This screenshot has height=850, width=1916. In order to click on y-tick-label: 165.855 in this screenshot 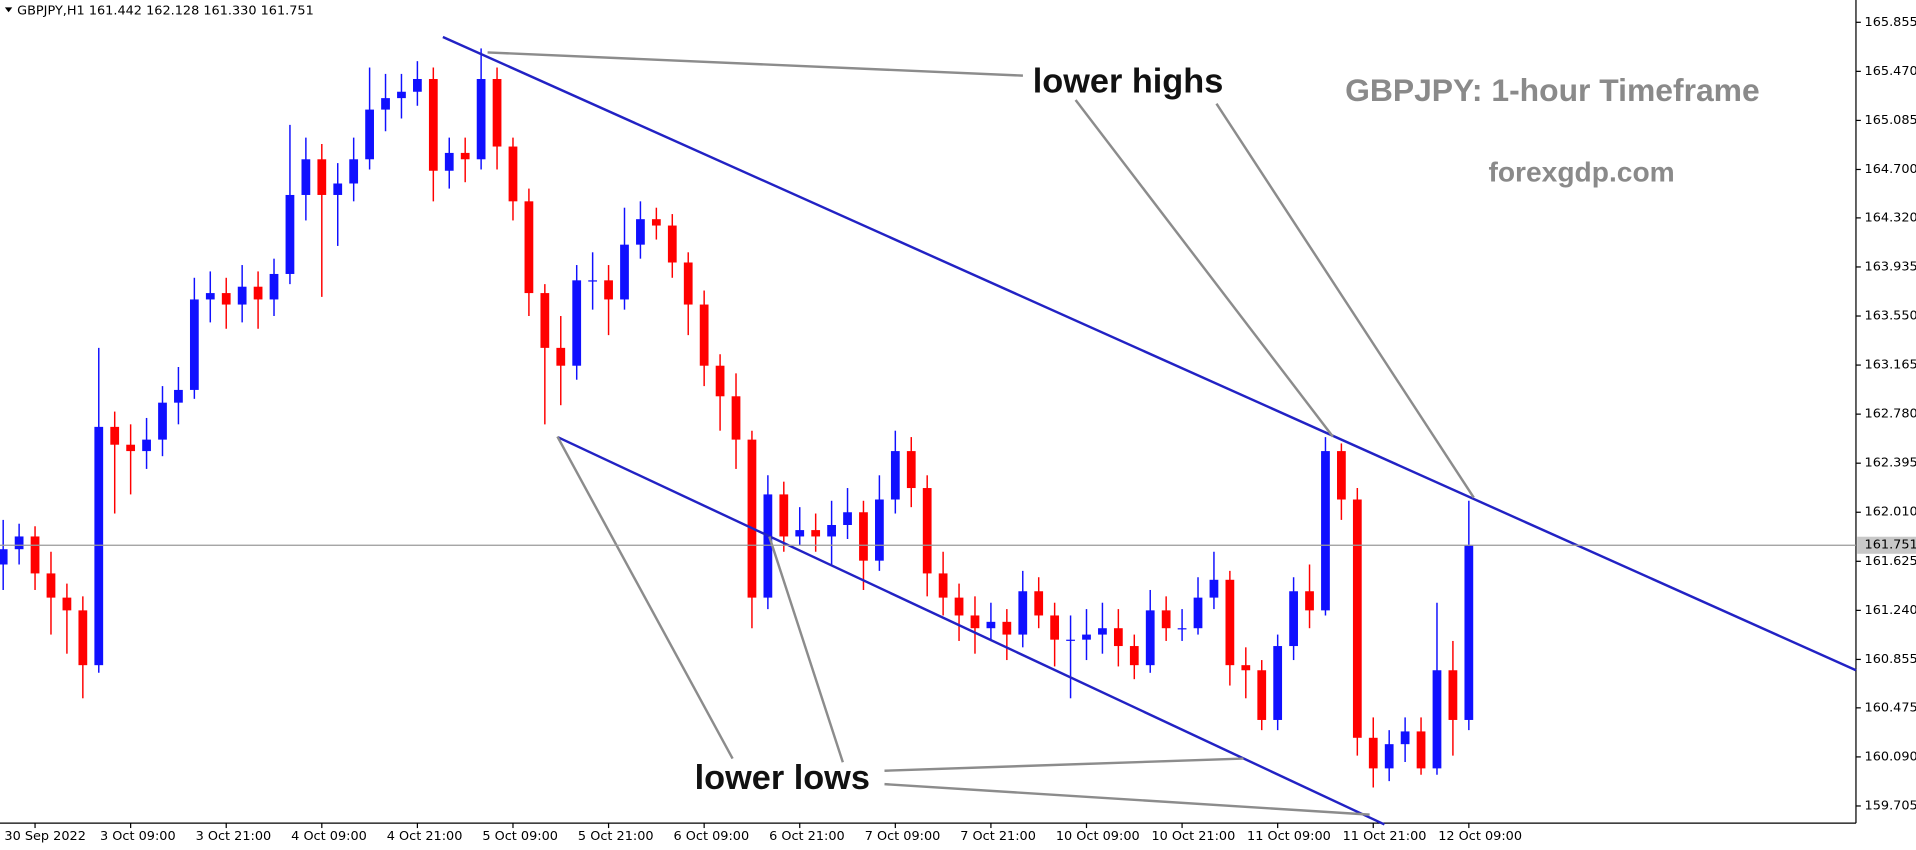, I will do `click(1890, 22)`.